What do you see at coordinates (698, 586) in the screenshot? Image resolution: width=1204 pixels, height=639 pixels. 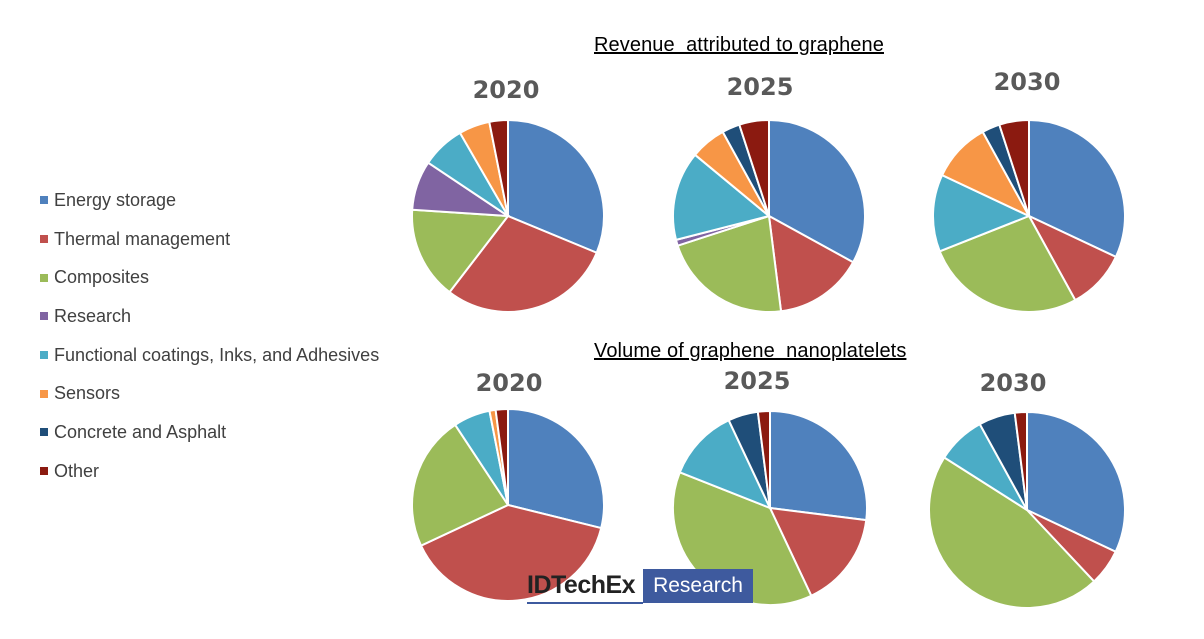 I see `logo-tag: Research` at bounding box center [698, 586].